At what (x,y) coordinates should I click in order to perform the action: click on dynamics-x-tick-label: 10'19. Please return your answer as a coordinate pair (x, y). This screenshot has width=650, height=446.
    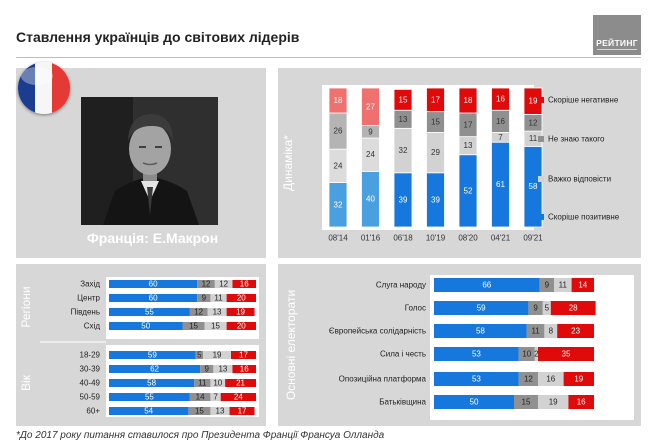
    Looking at the image, I should click on (436, 238).